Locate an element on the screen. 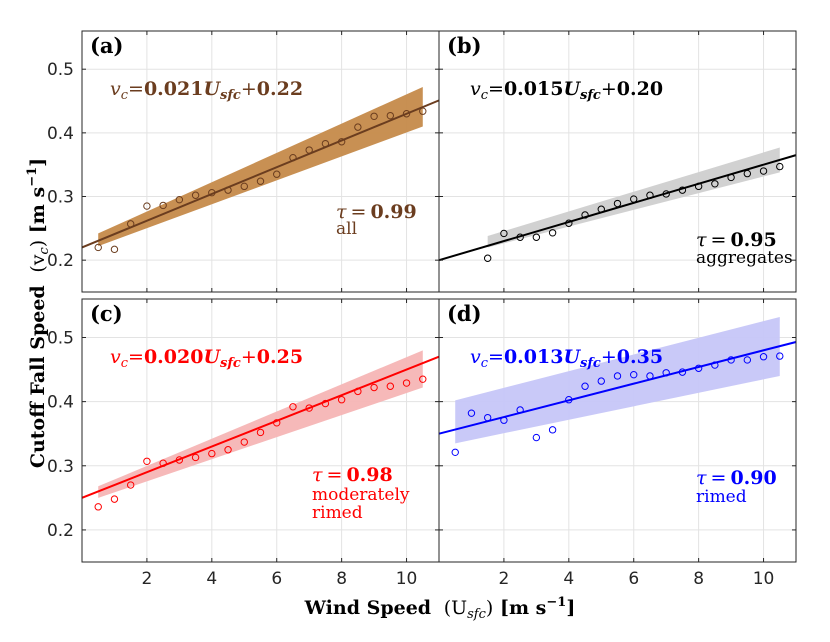  panel-letter: (c) is located at coordinates (106, 313).